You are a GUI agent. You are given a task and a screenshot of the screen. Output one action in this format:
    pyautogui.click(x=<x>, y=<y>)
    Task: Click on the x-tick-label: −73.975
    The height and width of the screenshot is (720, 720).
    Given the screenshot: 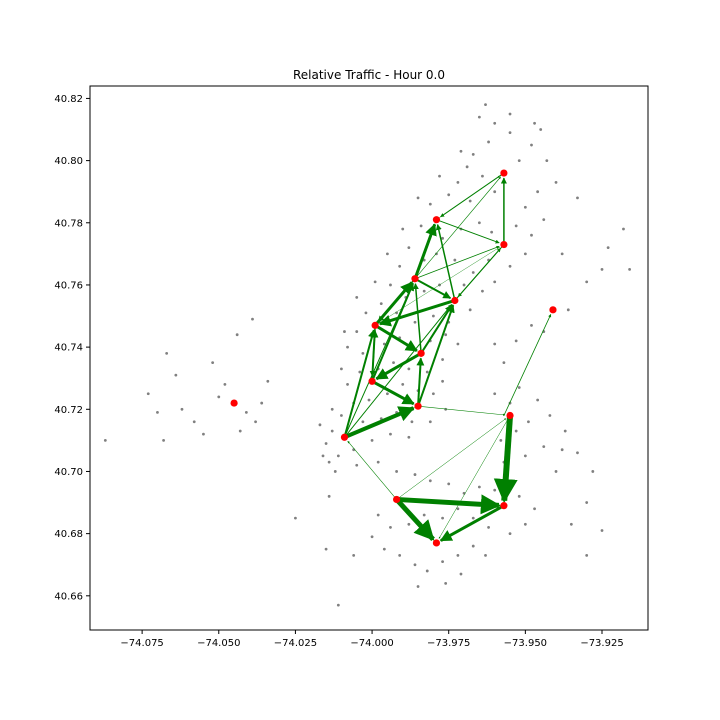 What is the action you would take?
    pyautogui.click(x=448, y=643)
    